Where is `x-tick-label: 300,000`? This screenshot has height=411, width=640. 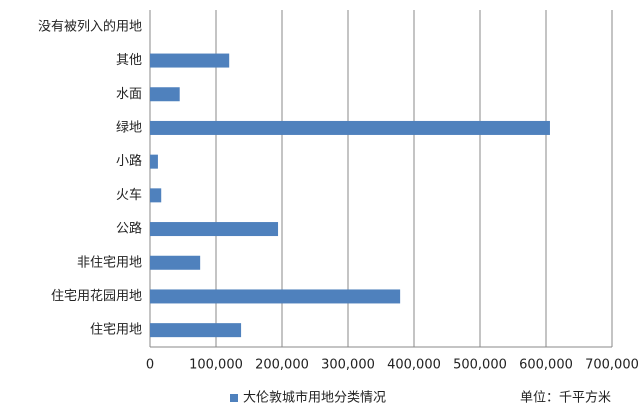
x-tick-label: 300,000 is located at coordinates (348, 365).